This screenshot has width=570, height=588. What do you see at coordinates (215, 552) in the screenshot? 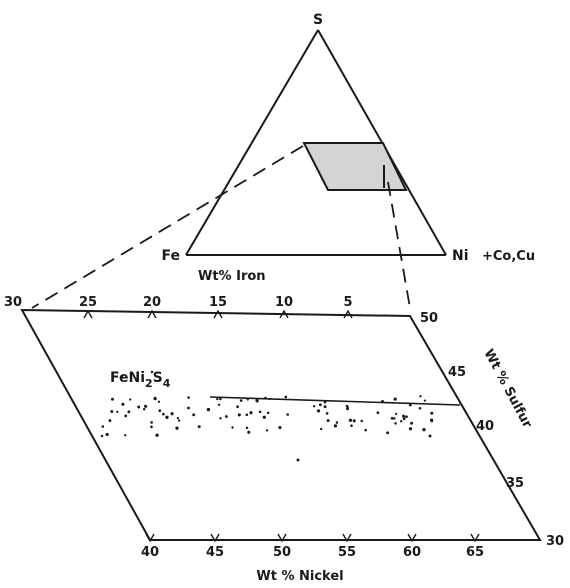
I see `nickel-tick-label-45: 45` at bounding box center [215, 552].